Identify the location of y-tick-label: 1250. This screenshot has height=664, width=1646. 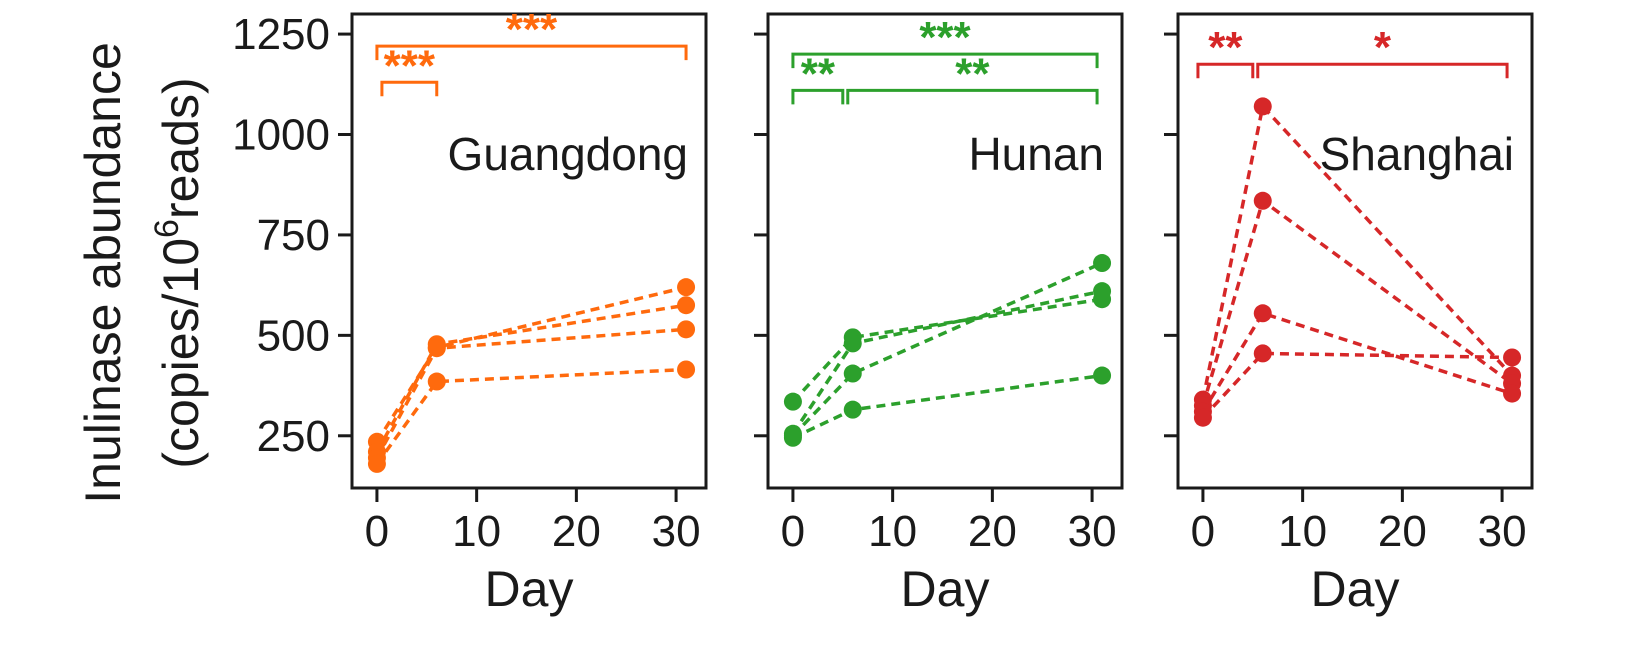
(281, 34).